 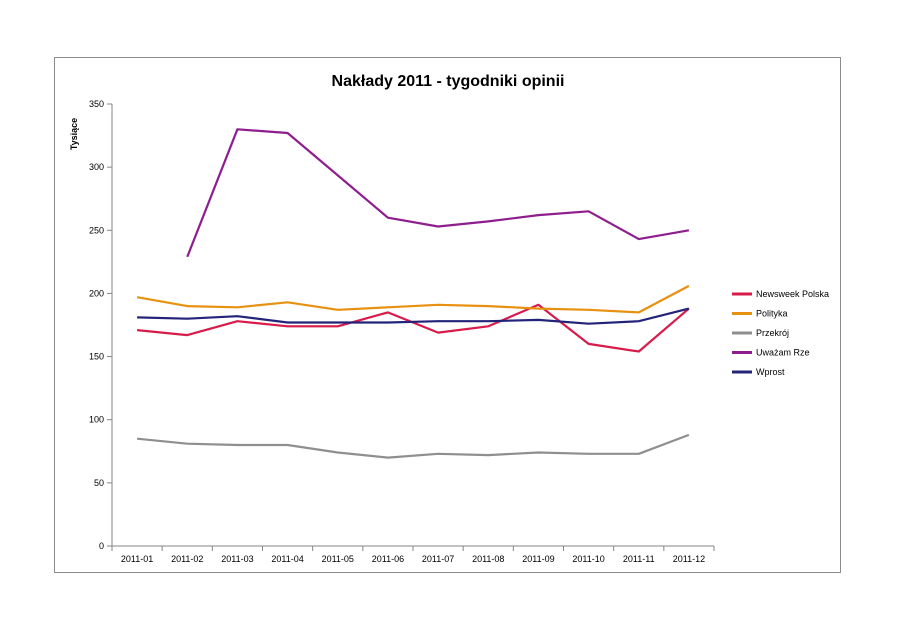 What do you see at coordinates (388, 559) in the screenshot?
I see `x-tick-label: 2011-06` at bounding box center [388, 559].